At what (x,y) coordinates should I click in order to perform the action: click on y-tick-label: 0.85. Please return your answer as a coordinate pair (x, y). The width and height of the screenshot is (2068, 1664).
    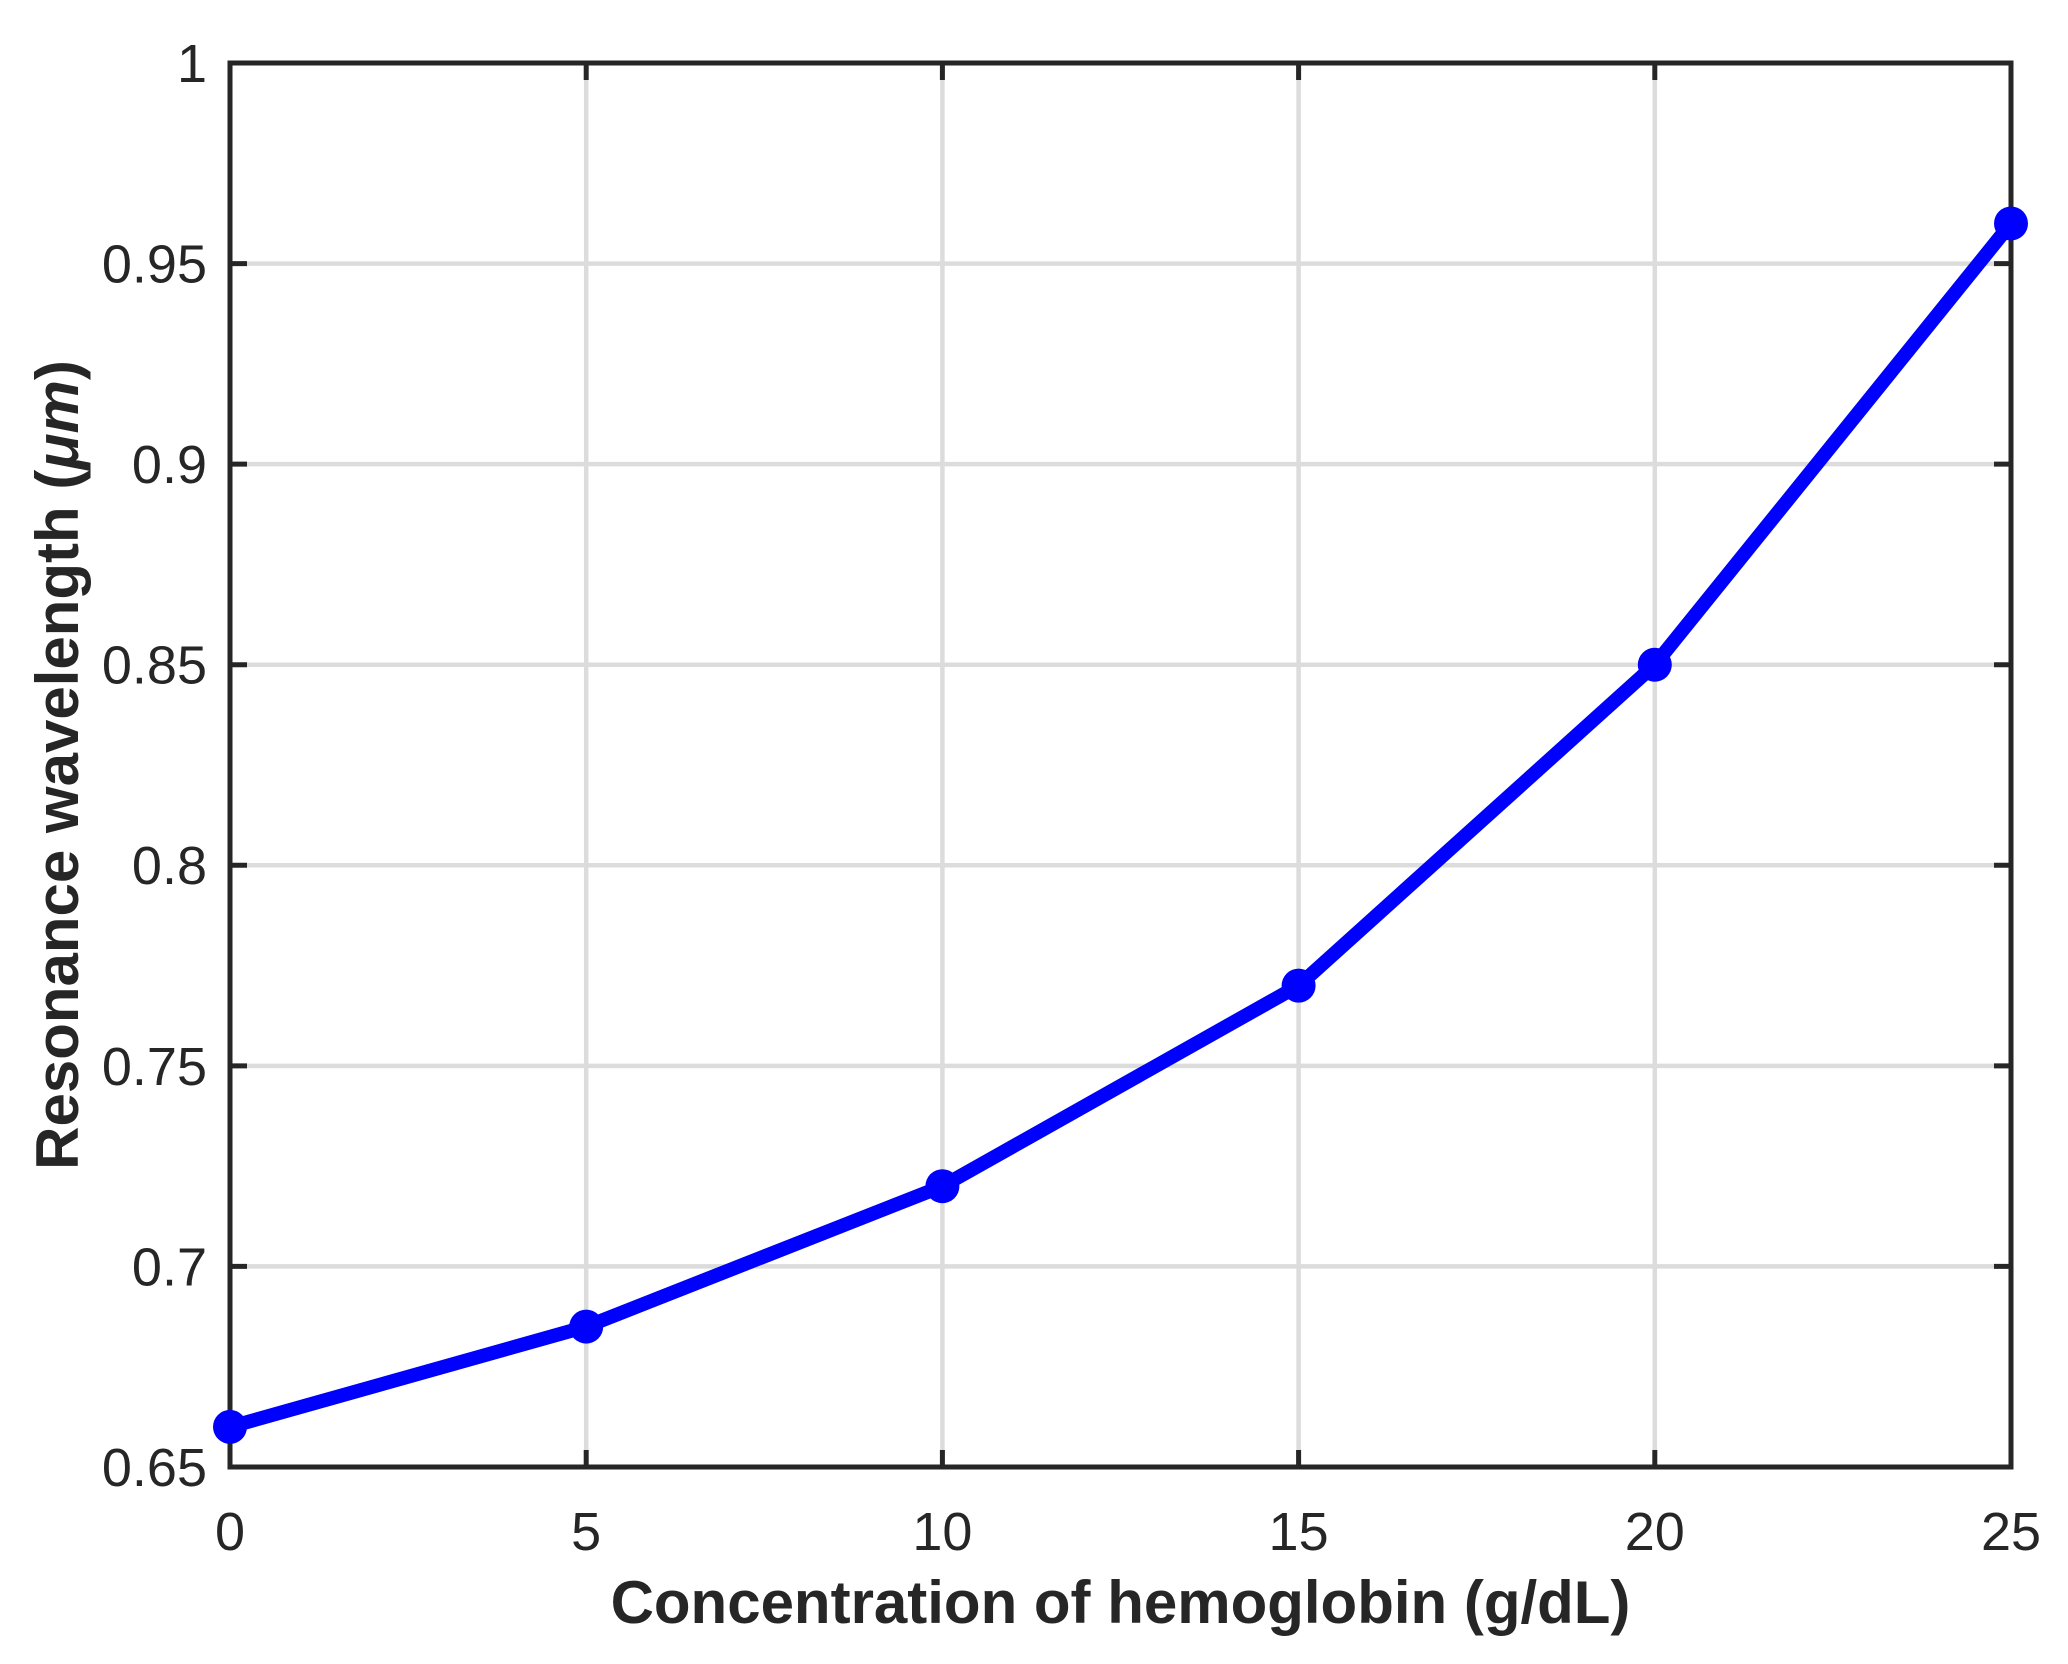
    Looking at the image, I should click on (154, 666).